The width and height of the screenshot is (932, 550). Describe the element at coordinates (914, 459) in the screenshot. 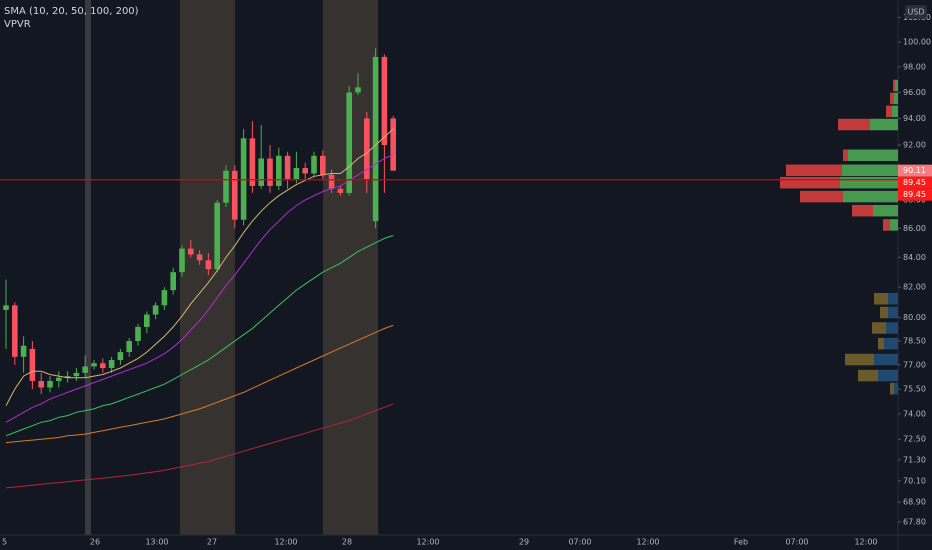

I see `y-tick-label: 71.30` at that location.